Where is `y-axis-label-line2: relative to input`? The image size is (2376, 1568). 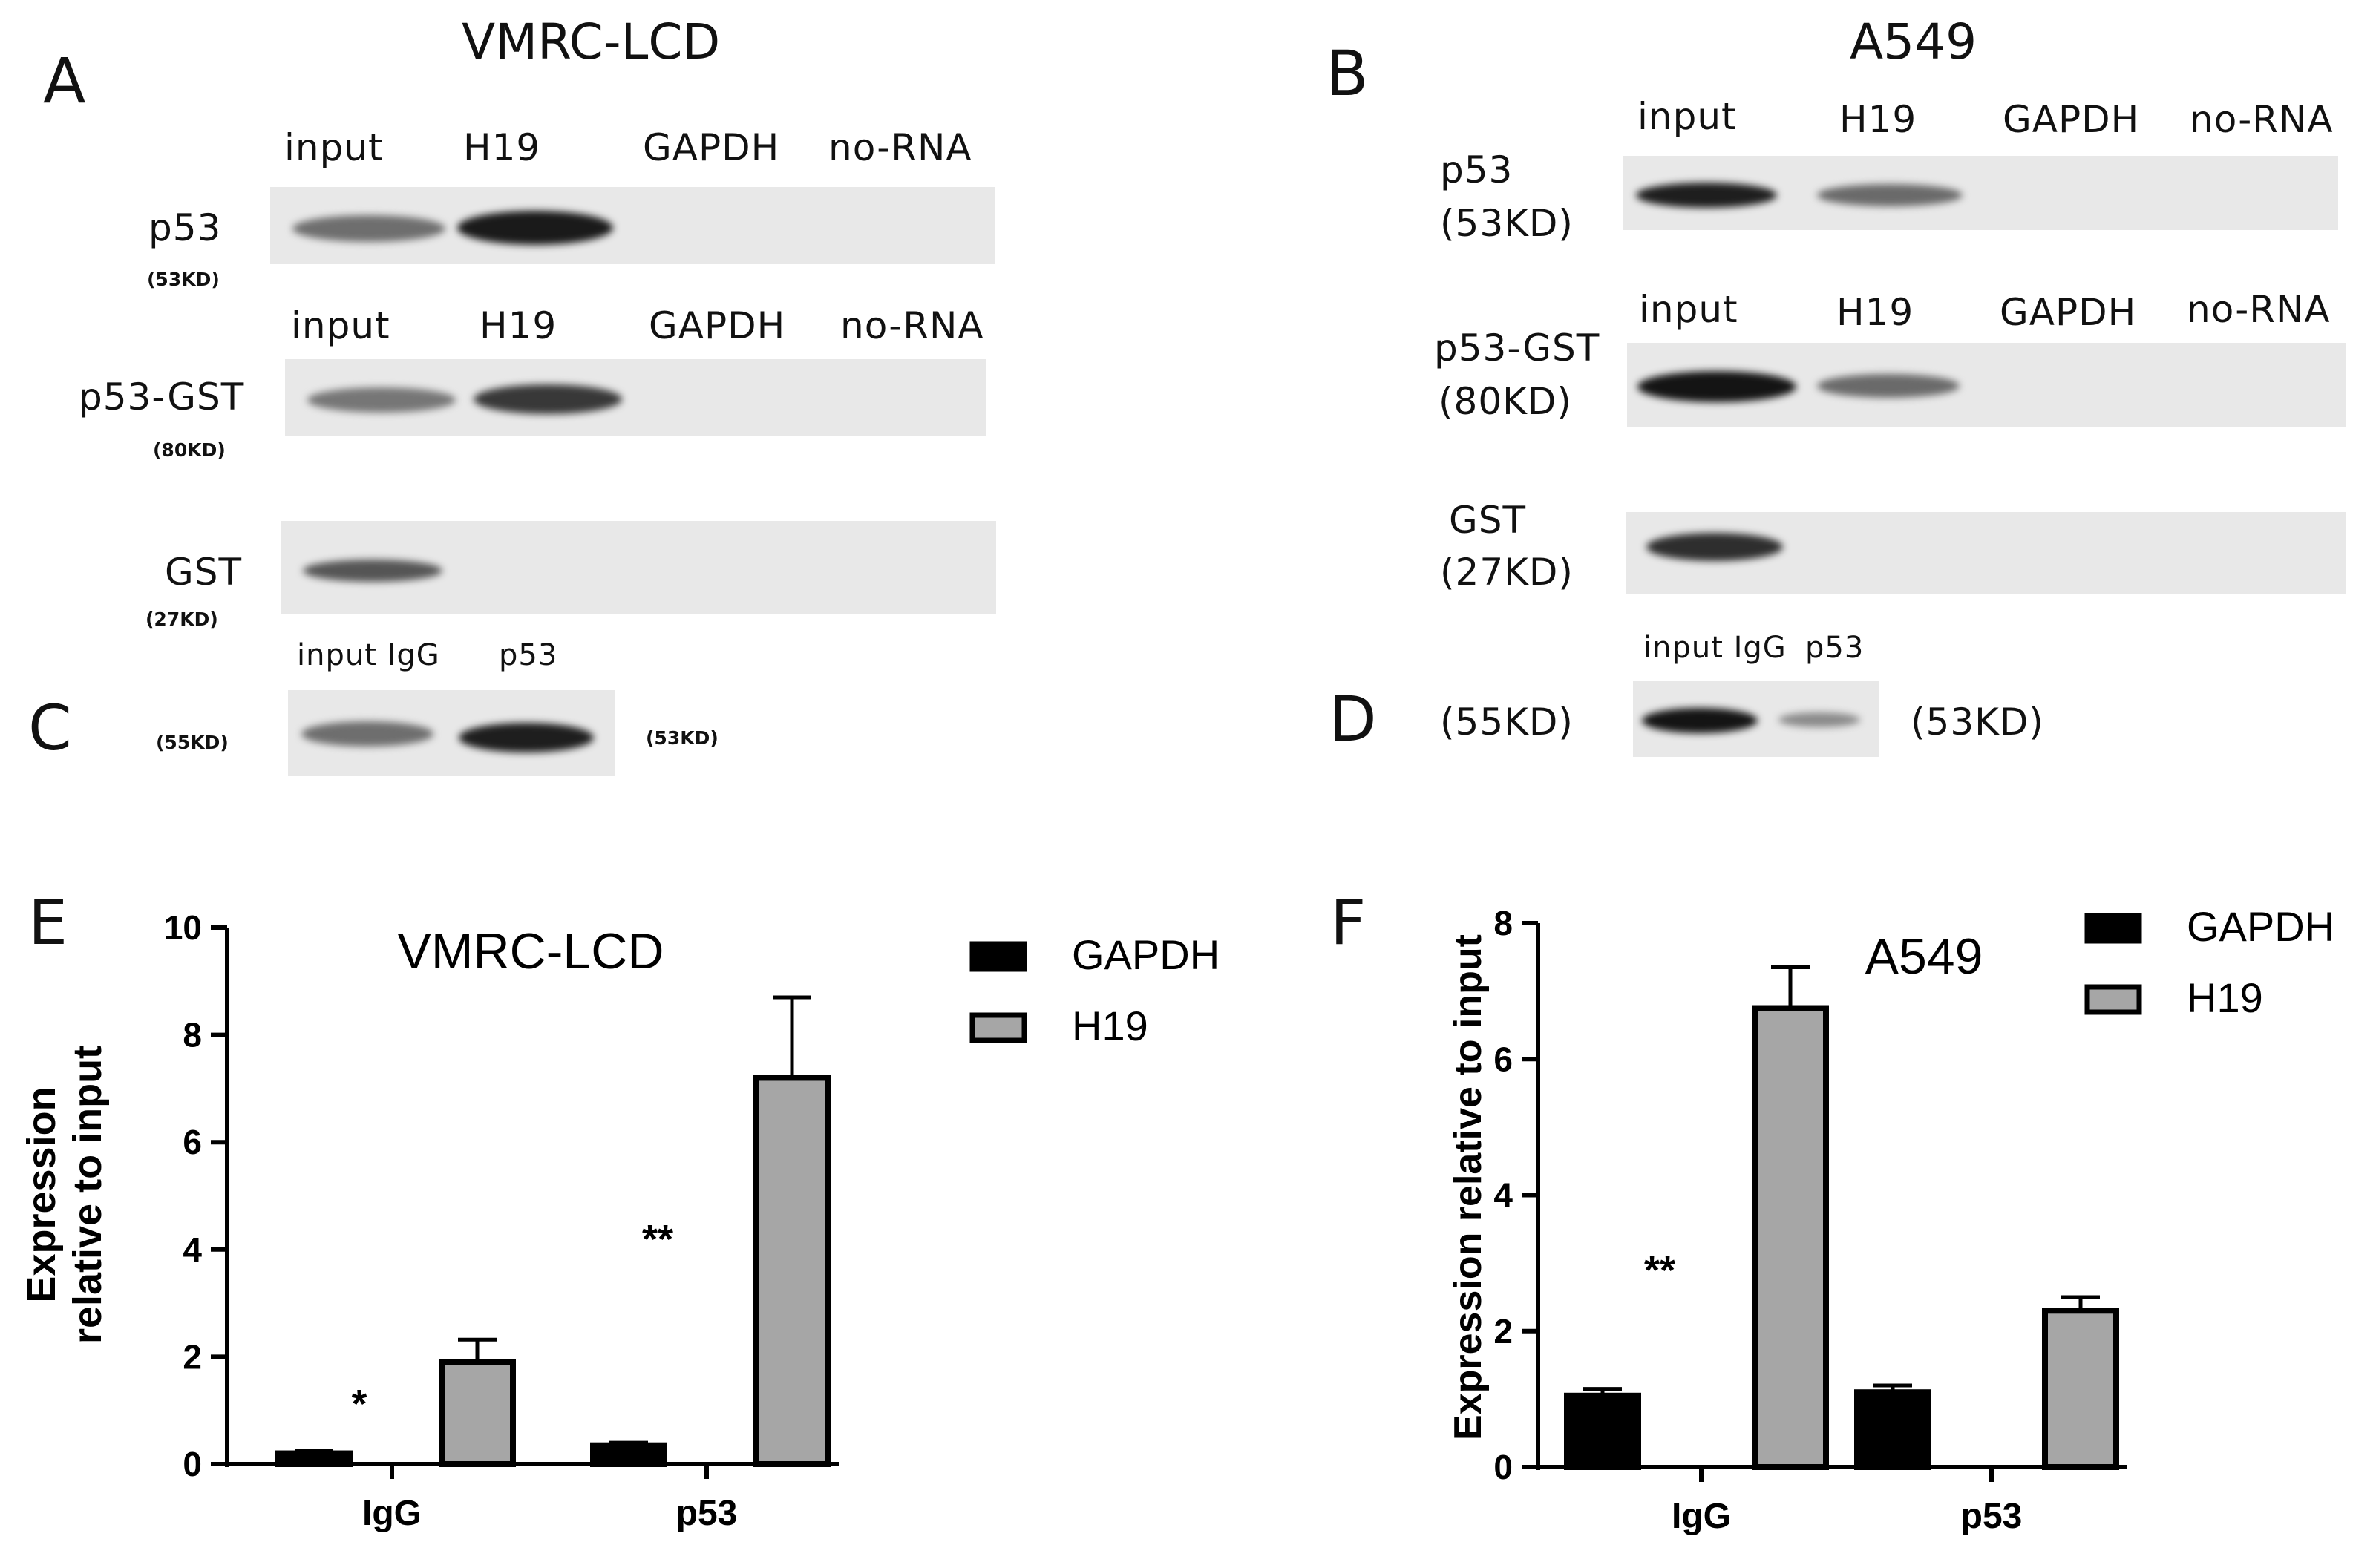 y-axis-label-line2: relative to input is located at coordinates (88, 1195).